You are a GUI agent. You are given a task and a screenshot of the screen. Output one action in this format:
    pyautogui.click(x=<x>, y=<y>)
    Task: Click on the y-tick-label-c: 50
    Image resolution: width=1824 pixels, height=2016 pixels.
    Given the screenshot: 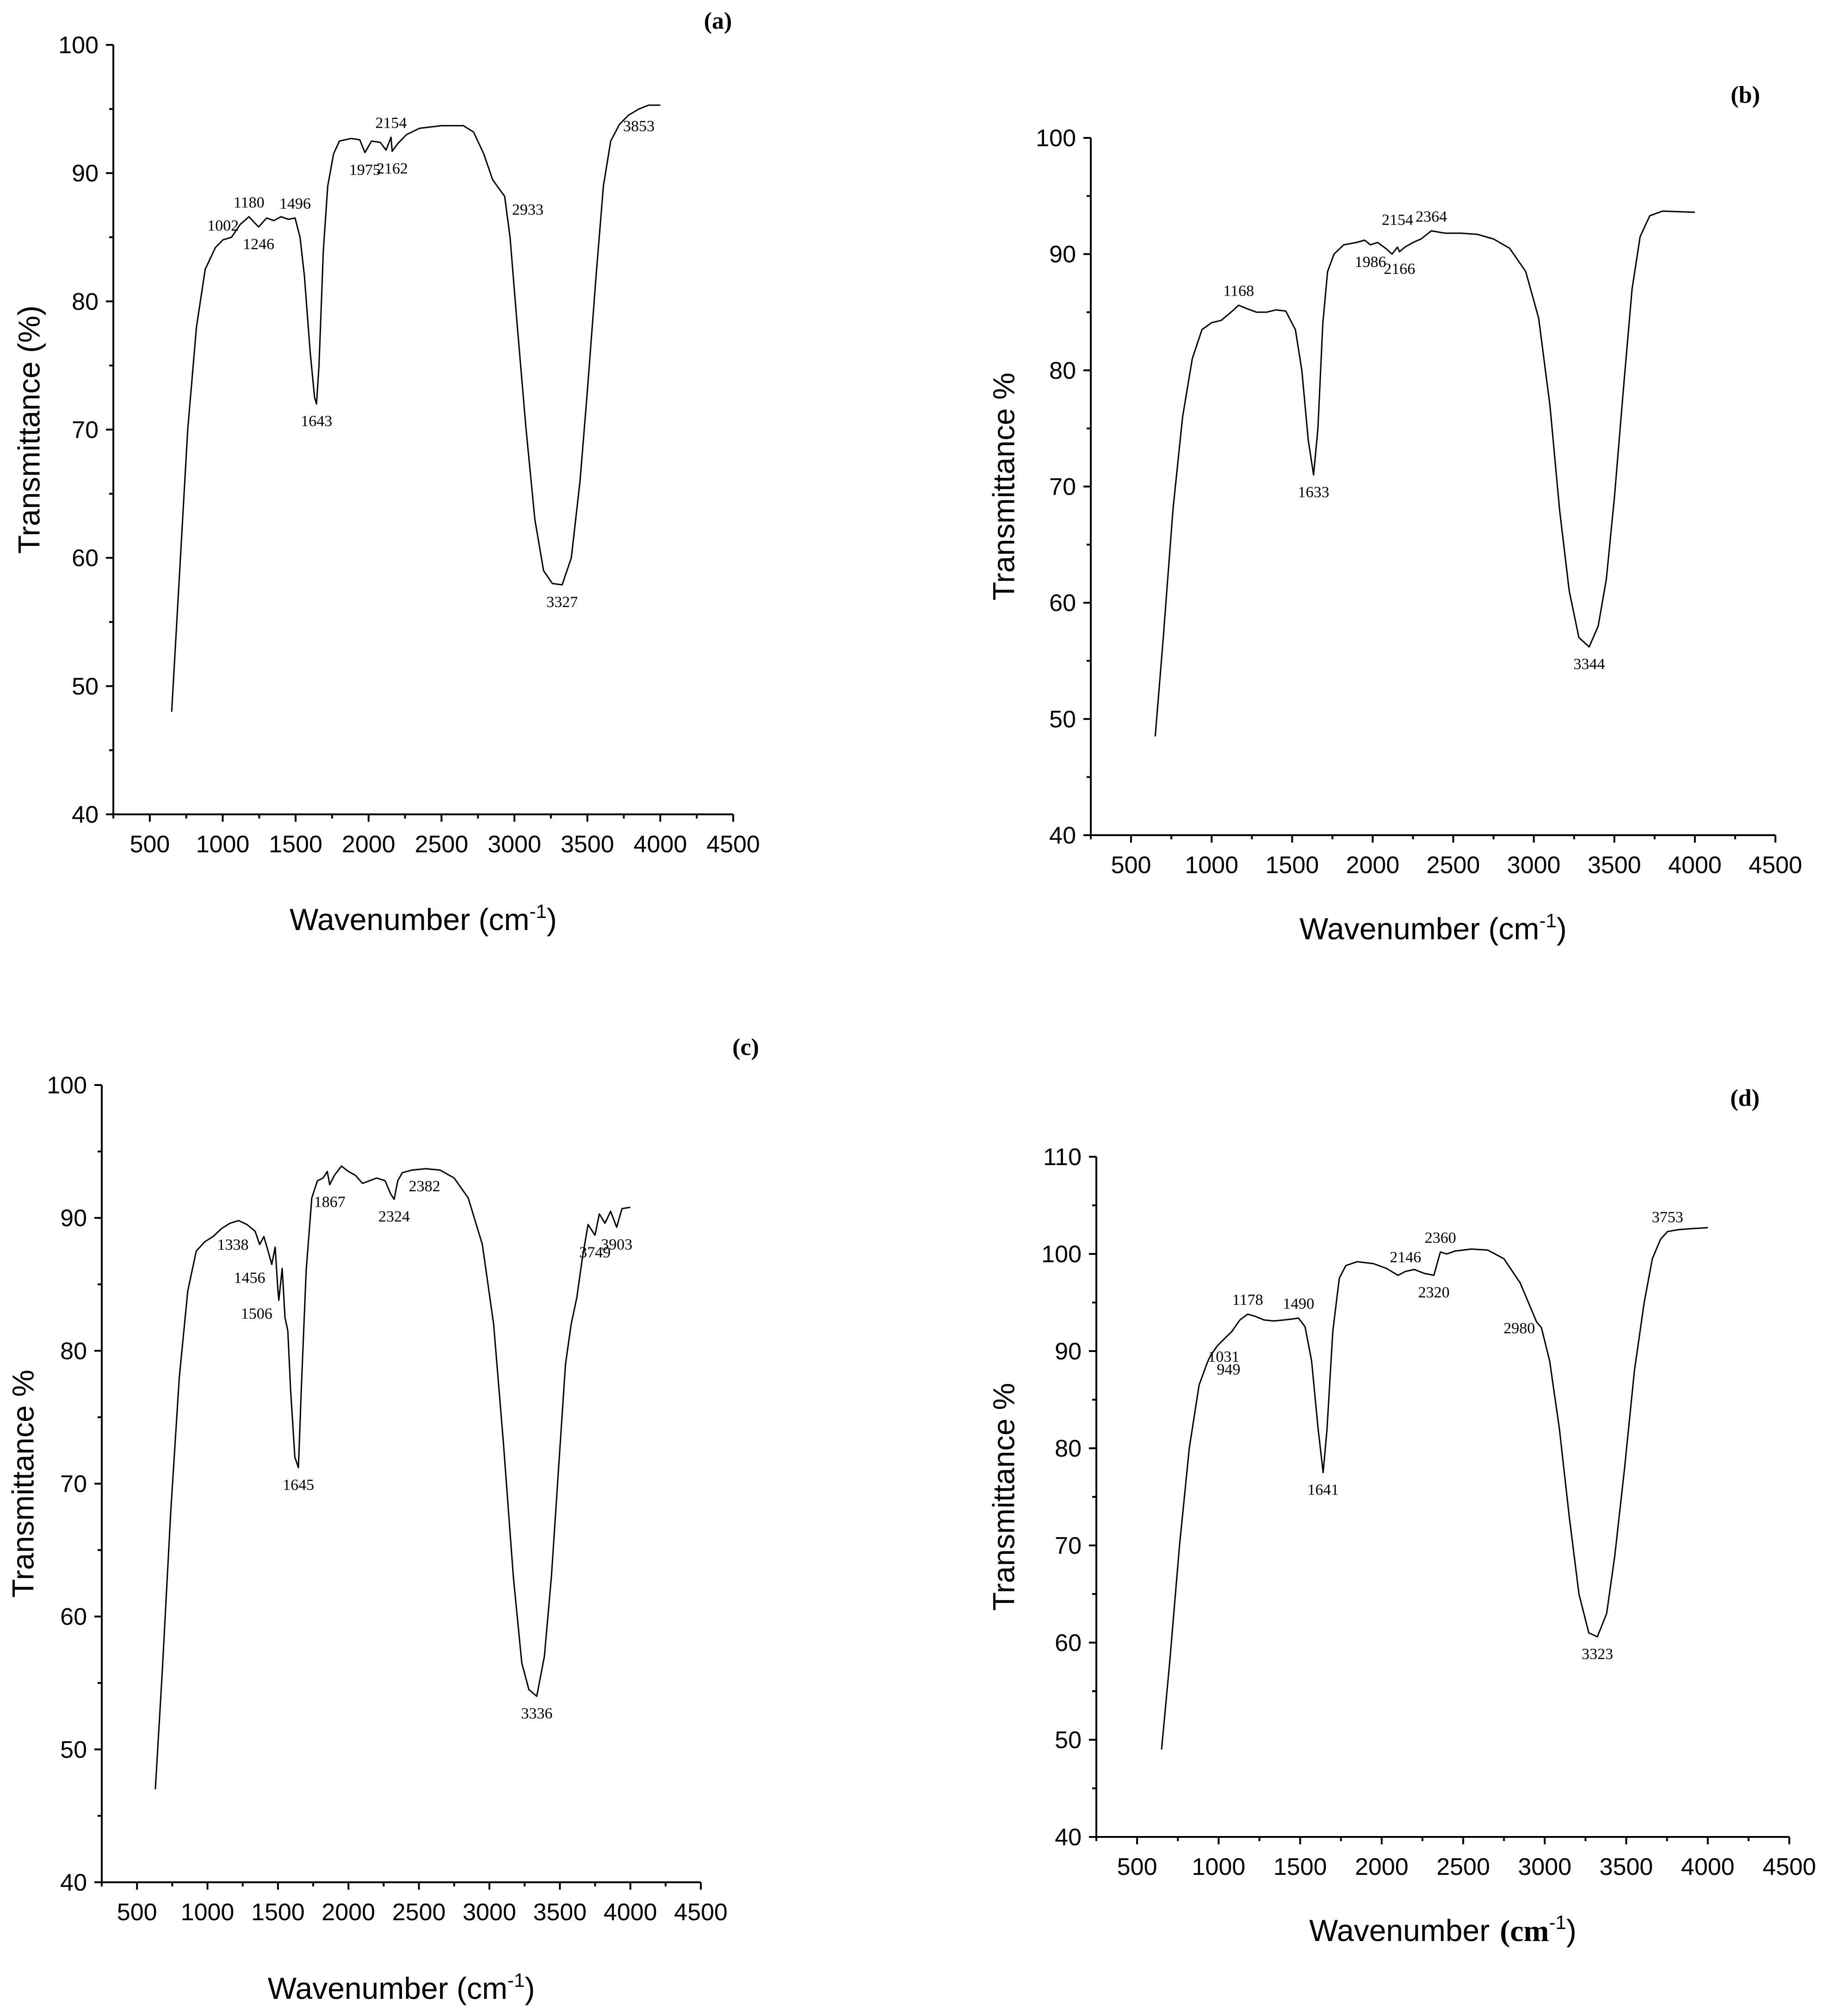 What is the action you would take?
    pyautogui.click(x=73, y=1750)
    